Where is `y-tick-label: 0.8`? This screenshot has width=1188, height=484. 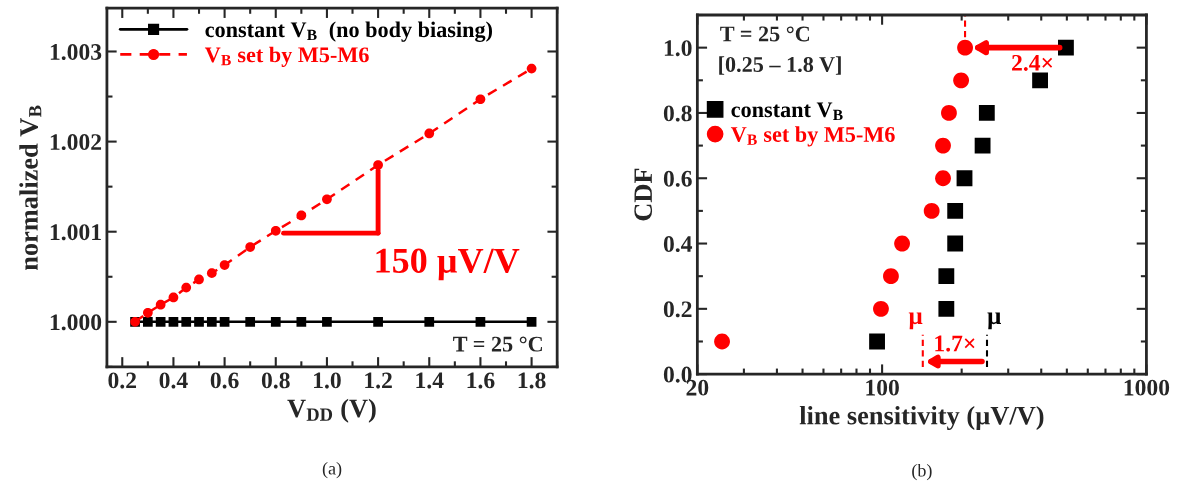 y-tick-label: 0.8 is located at coordinates (677, 113).